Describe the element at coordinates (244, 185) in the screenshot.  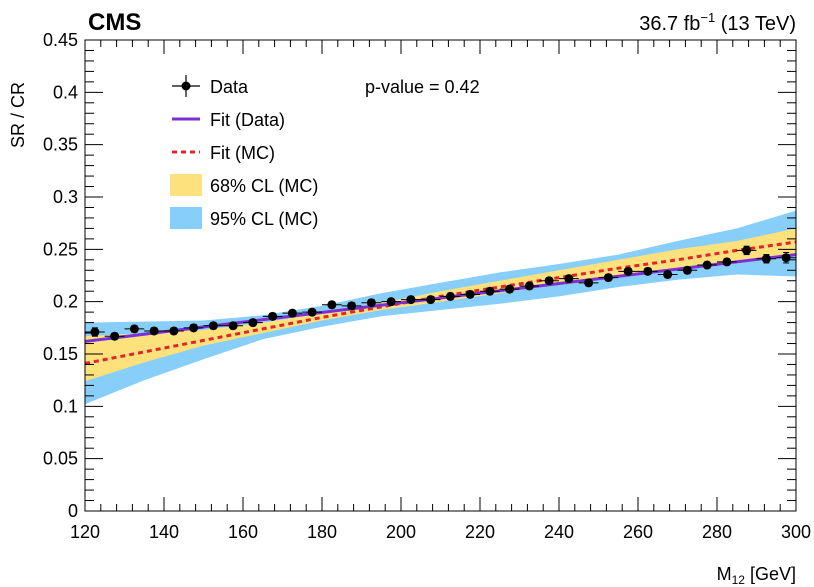
I see `legend-entry-68cl: 68% CL (MC)` at that location.